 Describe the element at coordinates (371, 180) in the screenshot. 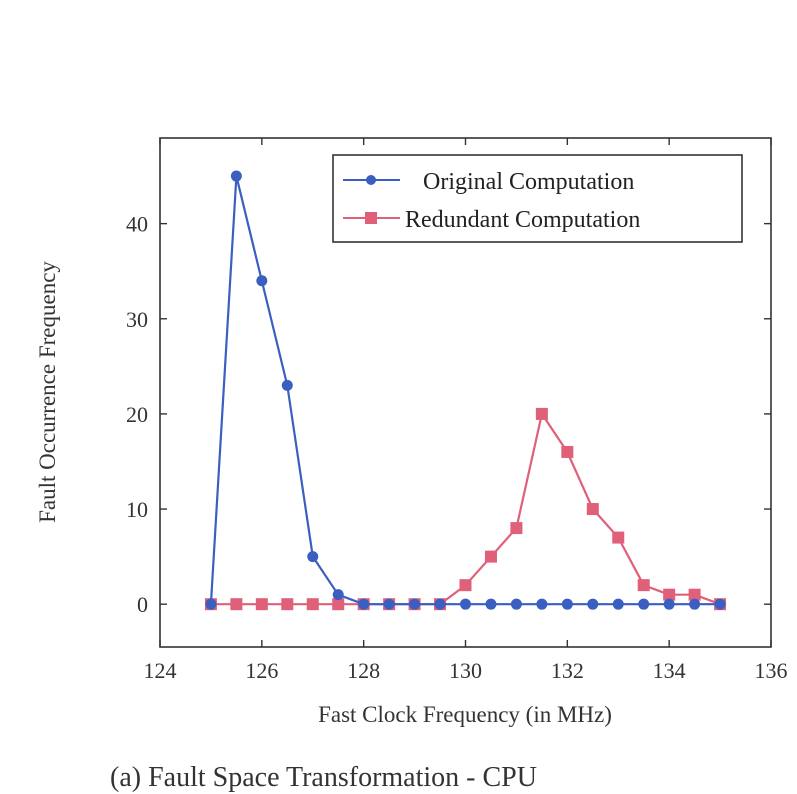

I see `legend-marker-original` at that location.